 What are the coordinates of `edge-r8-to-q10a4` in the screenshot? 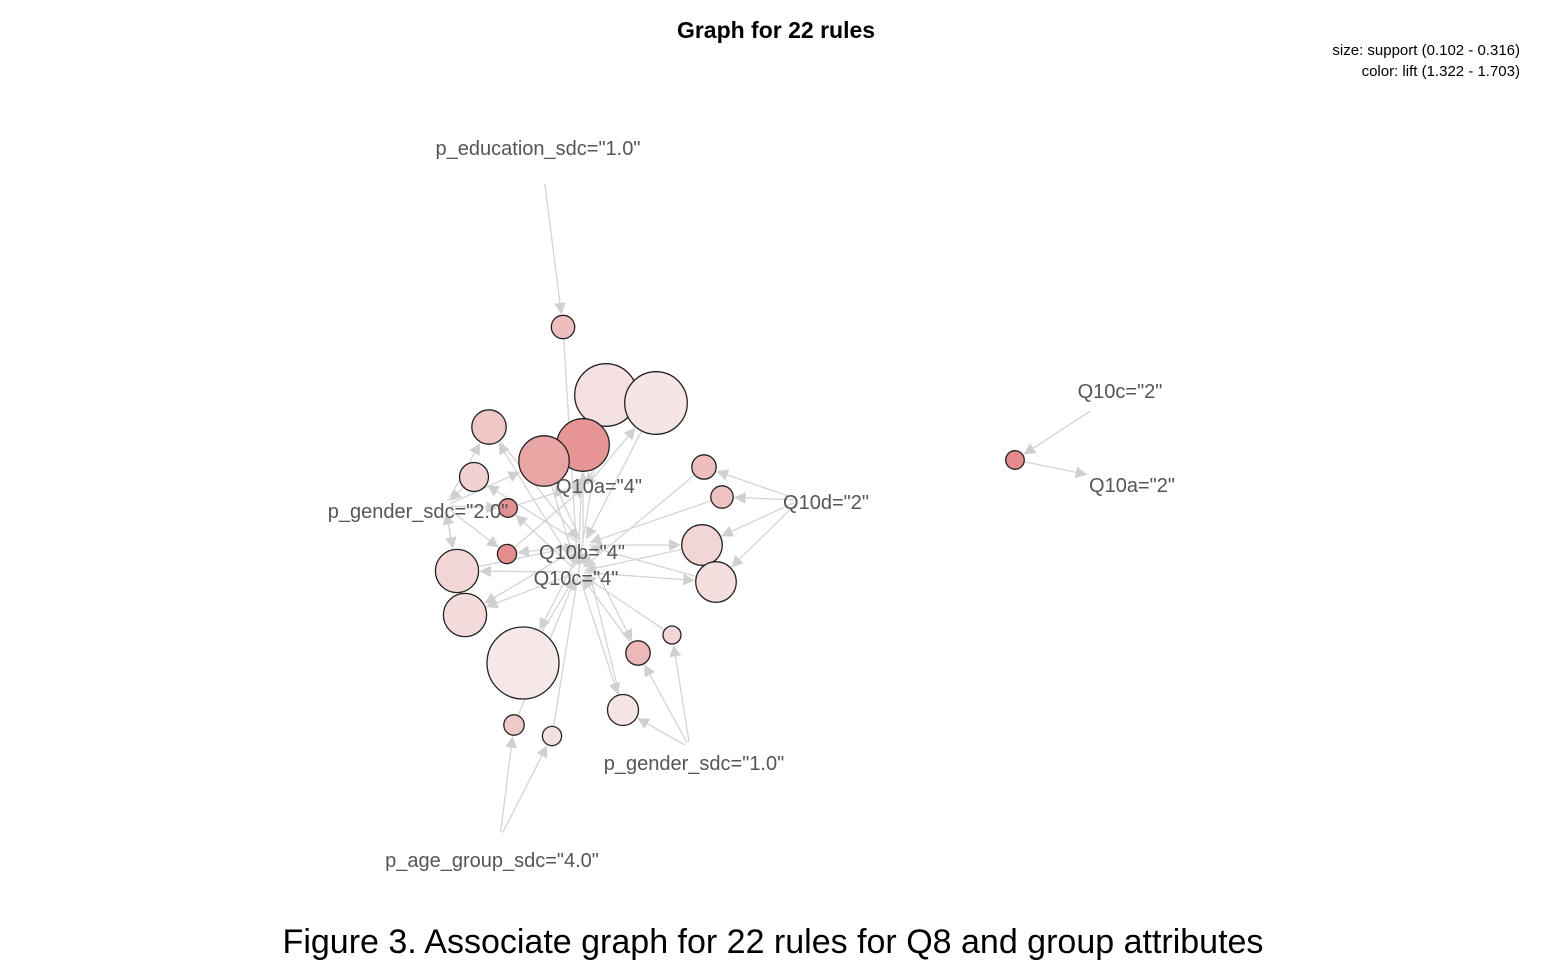 It's located at (550, 494).